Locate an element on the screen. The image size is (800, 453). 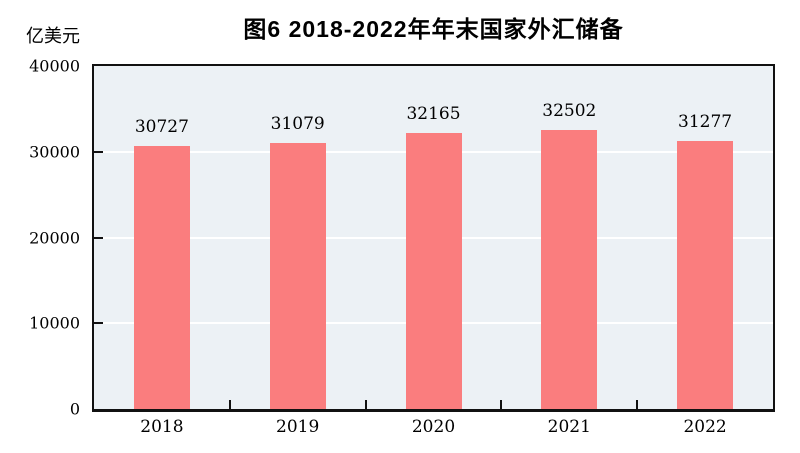
x-axis-tick-labels: 2018 2019 2020 2021 2022 is located at coordinates (433, 432).